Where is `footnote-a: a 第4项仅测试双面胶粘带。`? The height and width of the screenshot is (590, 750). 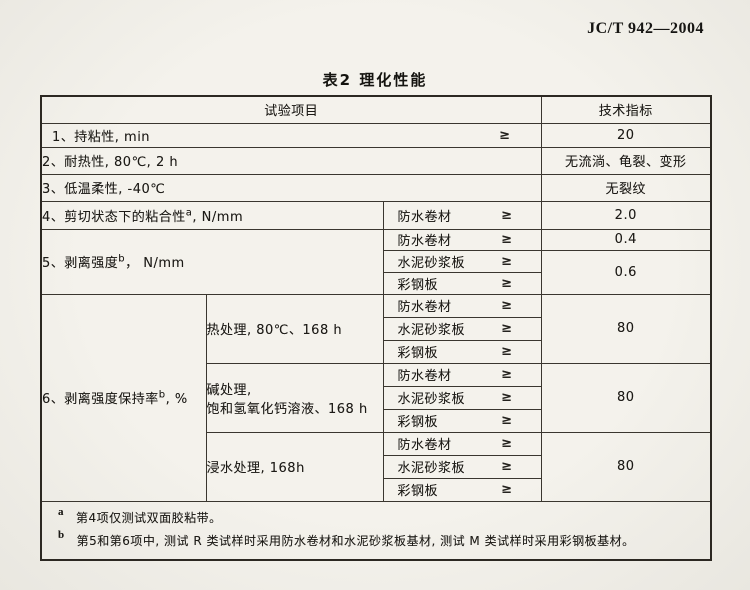
footnote-a: a 第4项仅测试双面胶粘带。 is located at coordinates (376, 515).